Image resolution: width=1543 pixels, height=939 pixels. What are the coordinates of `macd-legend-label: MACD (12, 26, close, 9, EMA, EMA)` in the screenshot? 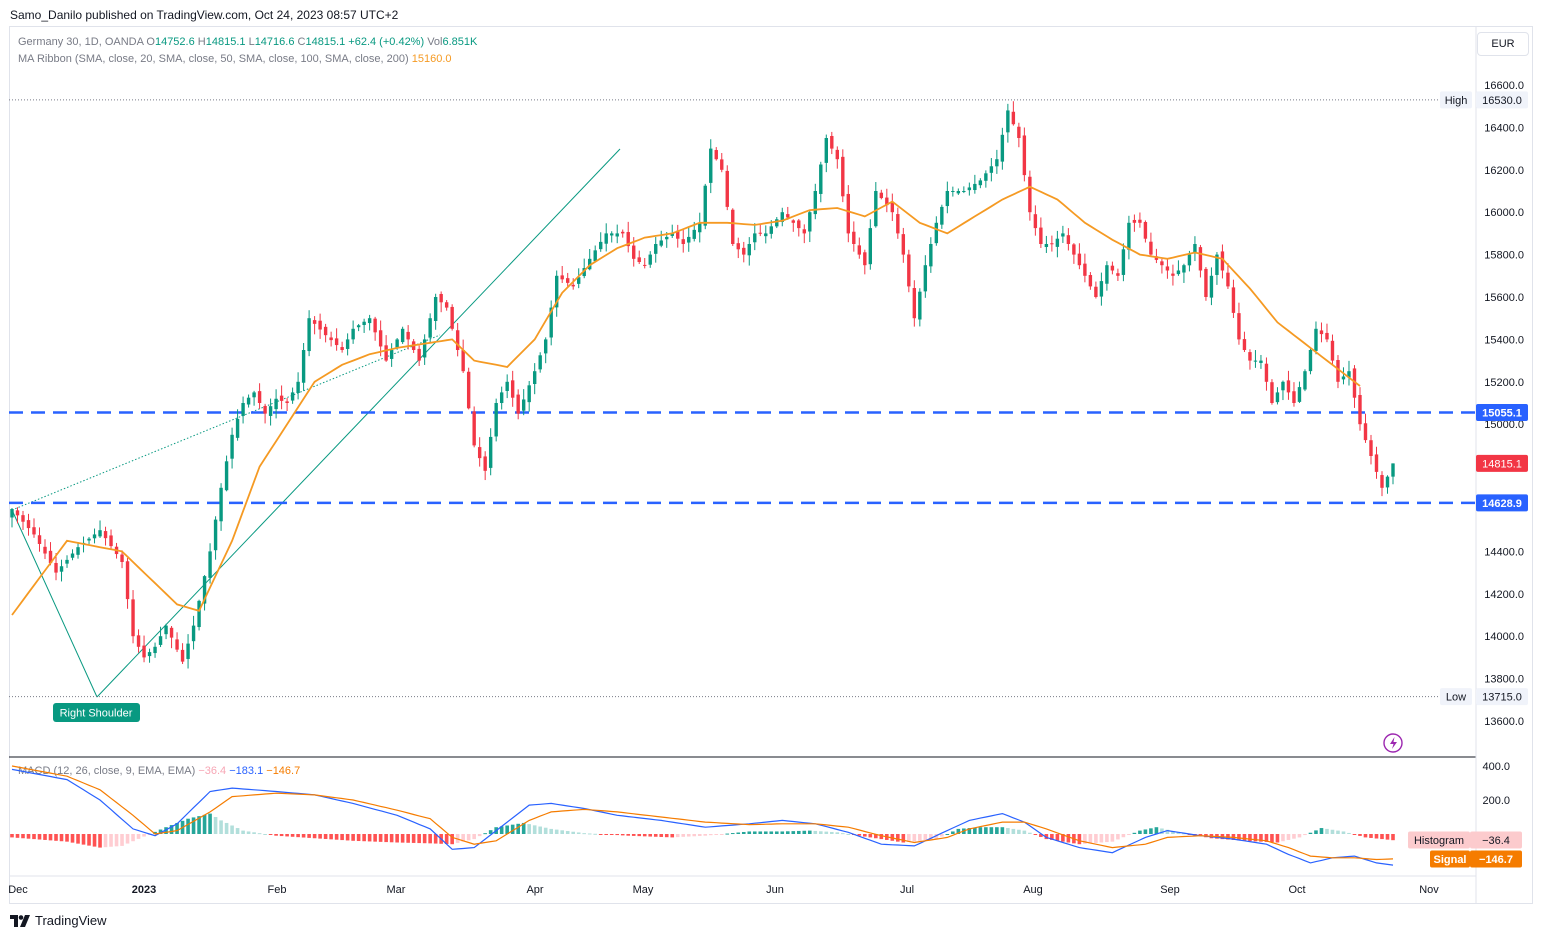 It's located at (107, 771).